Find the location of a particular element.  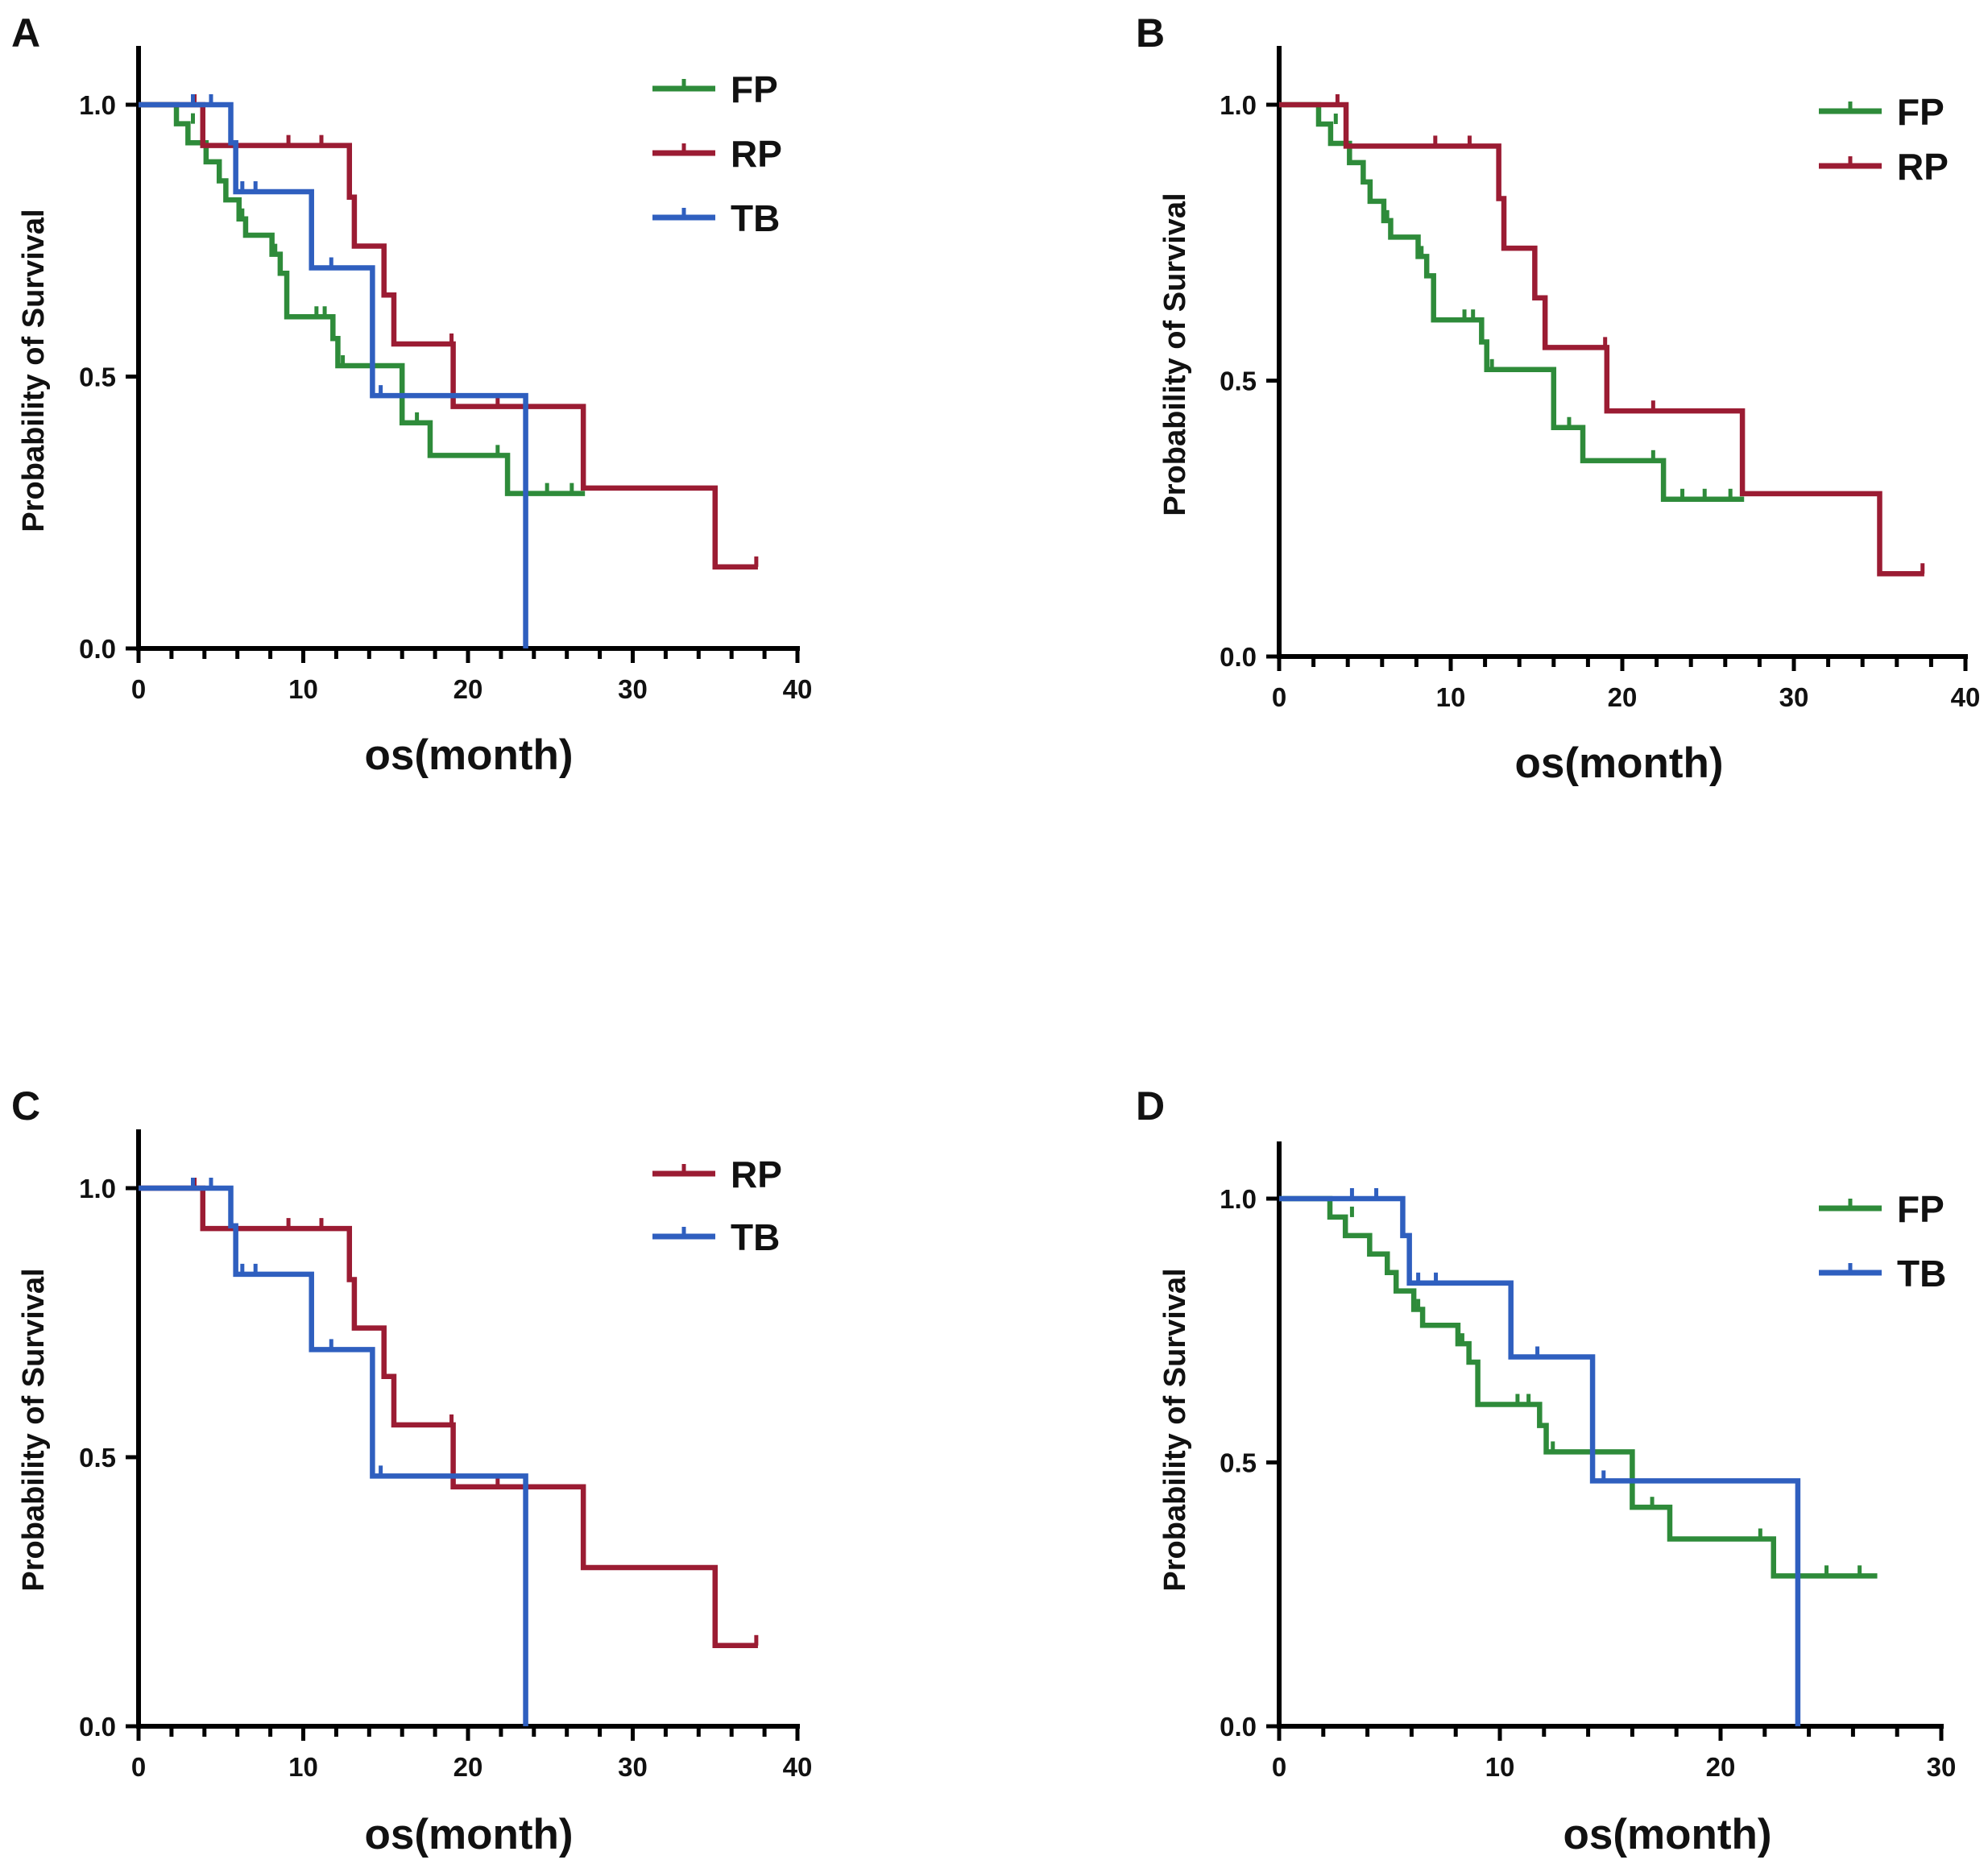

y-tick-label-c: 0.5 is located at coordinates (97, 1458).